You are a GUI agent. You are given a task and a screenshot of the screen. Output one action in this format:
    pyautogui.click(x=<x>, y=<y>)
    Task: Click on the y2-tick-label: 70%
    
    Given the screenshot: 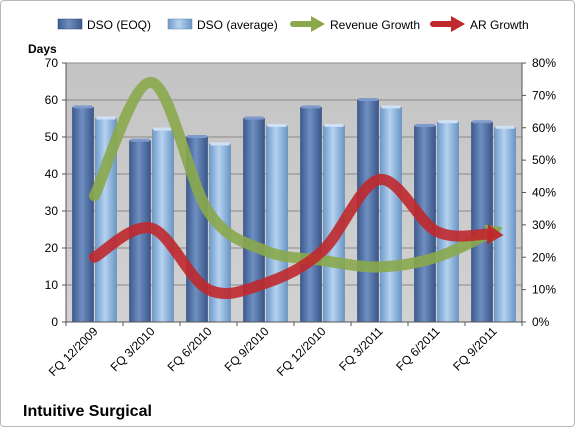 What is the action you would take?
    pyautogui.click(x=544, y=95)
    